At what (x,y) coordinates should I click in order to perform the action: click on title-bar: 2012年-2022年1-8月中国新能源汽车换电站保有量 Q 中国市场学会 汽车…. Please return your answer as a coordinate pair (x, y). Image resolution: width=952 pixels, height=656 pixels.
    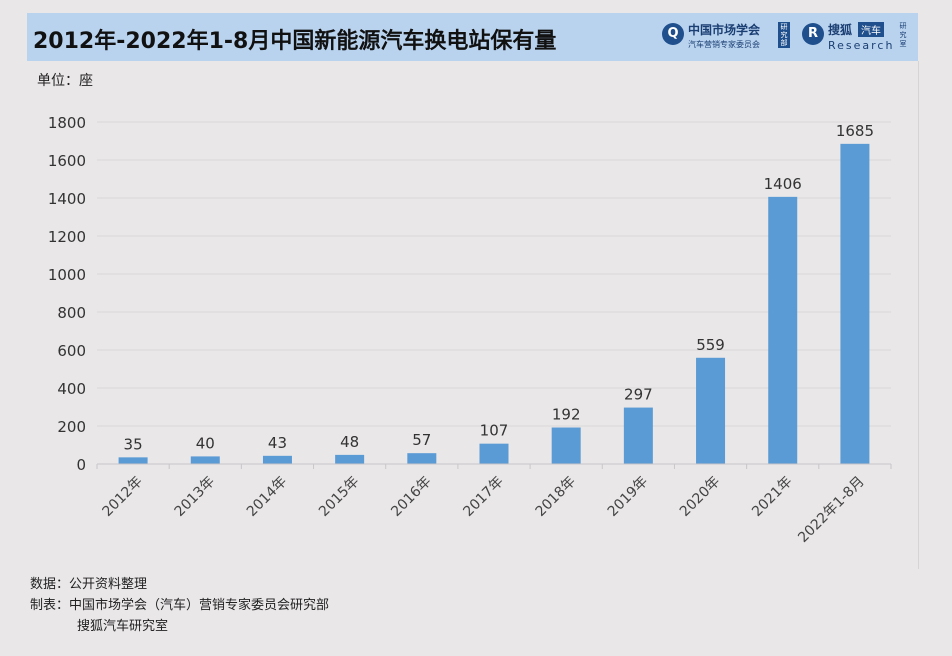
    Looking at the image, I should click on (472, 37).